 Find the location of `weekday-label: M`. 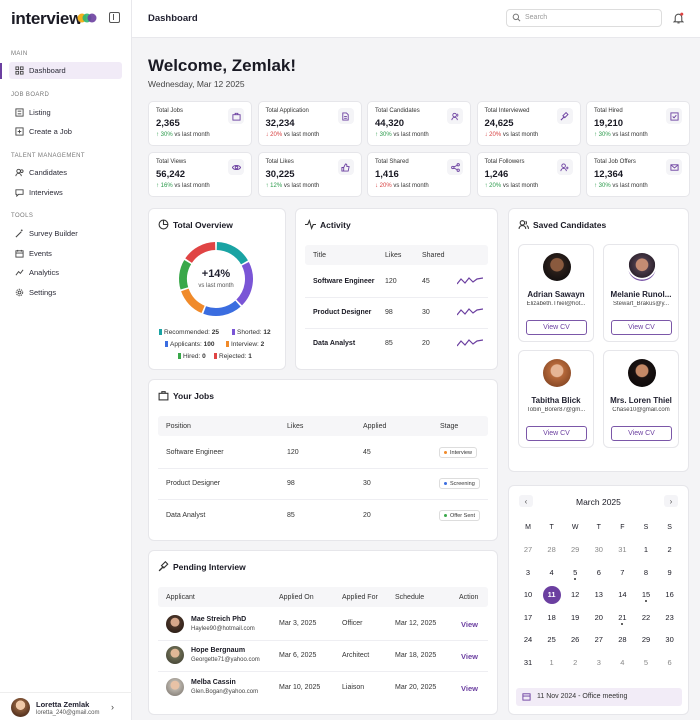

weekday-label: M is located at coordinates (528, 527).